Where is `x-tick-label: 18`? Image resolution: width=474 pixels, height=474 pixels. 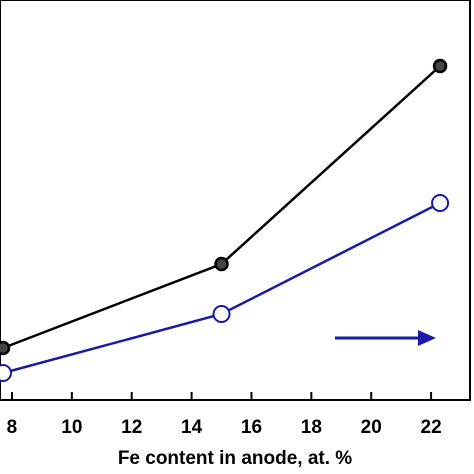 x-tick-label: 18 is located at coordinates (311, 427).